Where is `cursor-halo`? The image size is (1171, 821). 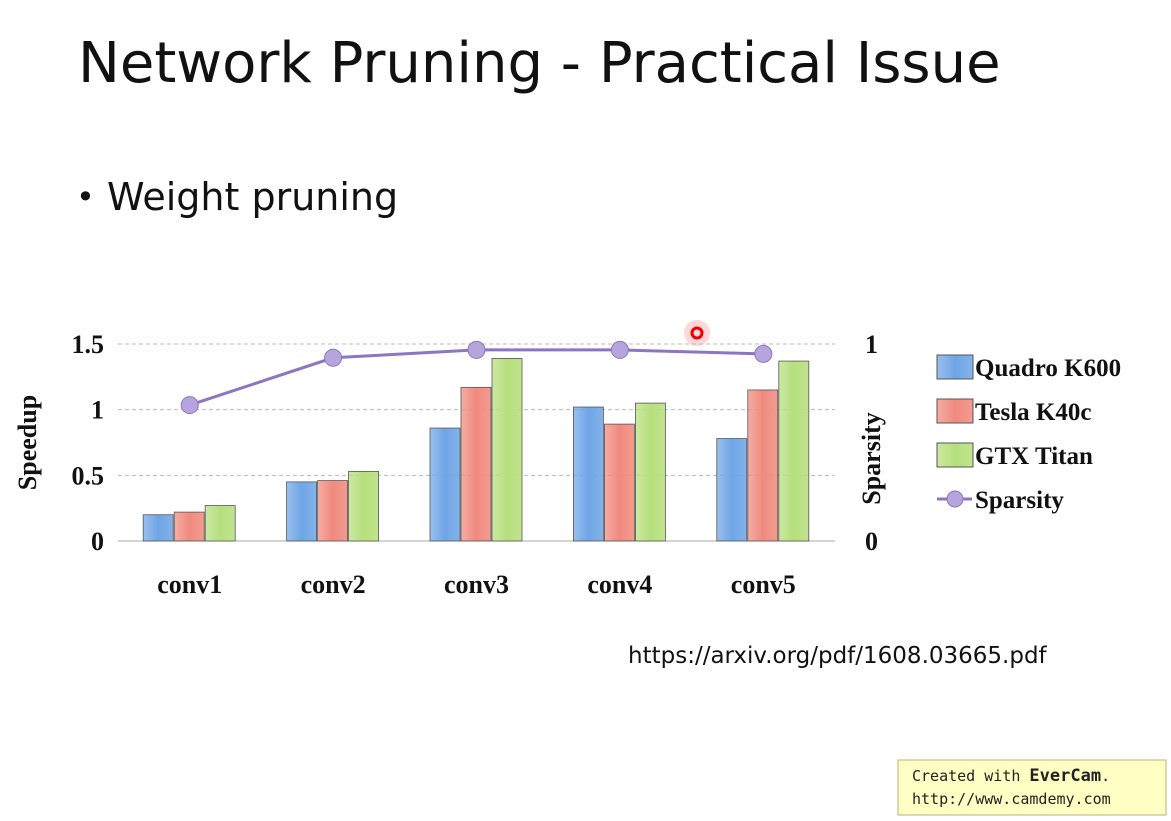
cursor-halo is located at coordinates (697, 333).